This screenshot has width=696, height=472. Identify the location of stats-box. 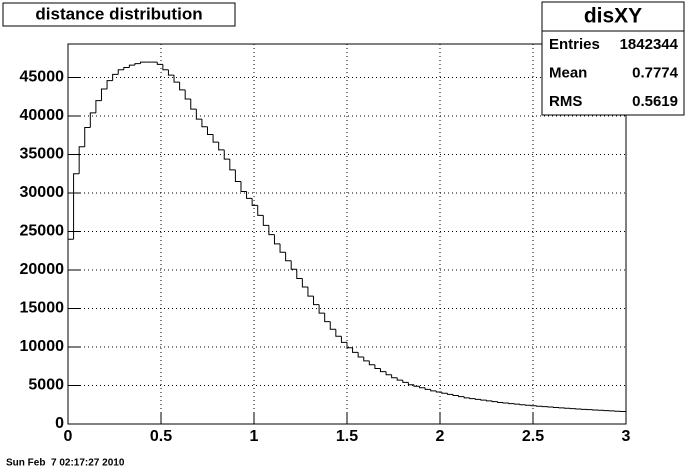
(613, 58).